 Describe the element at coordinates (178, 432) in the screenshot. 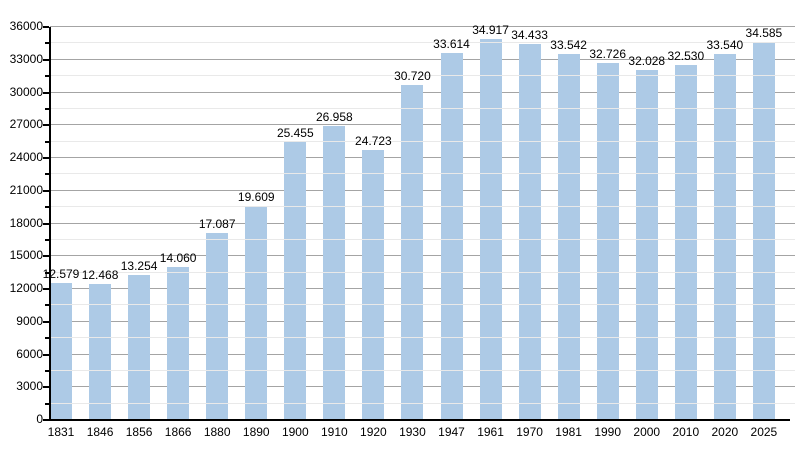

I see `x-axis-label-1866: 1866` at that location.